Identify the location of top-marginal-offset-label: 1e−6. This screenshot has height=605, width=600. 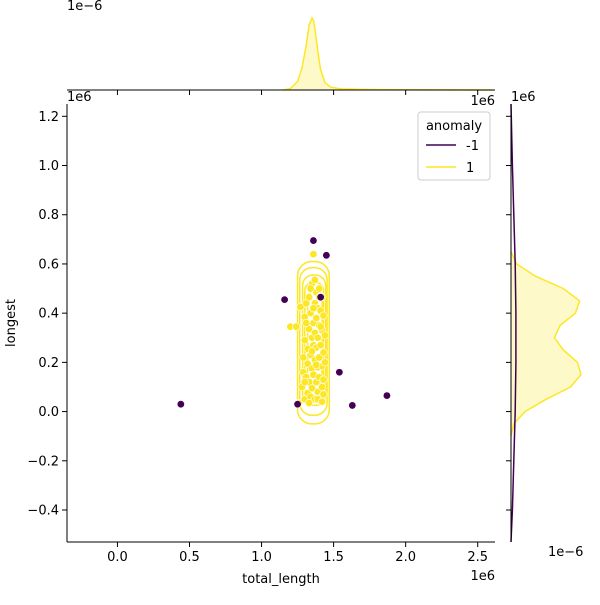
(84, 7).